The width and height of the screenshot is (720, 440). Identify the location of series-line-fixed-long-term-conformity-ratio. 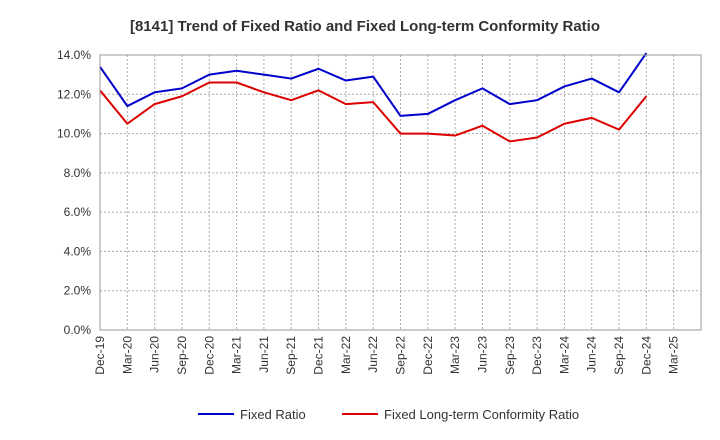
(373, 112).